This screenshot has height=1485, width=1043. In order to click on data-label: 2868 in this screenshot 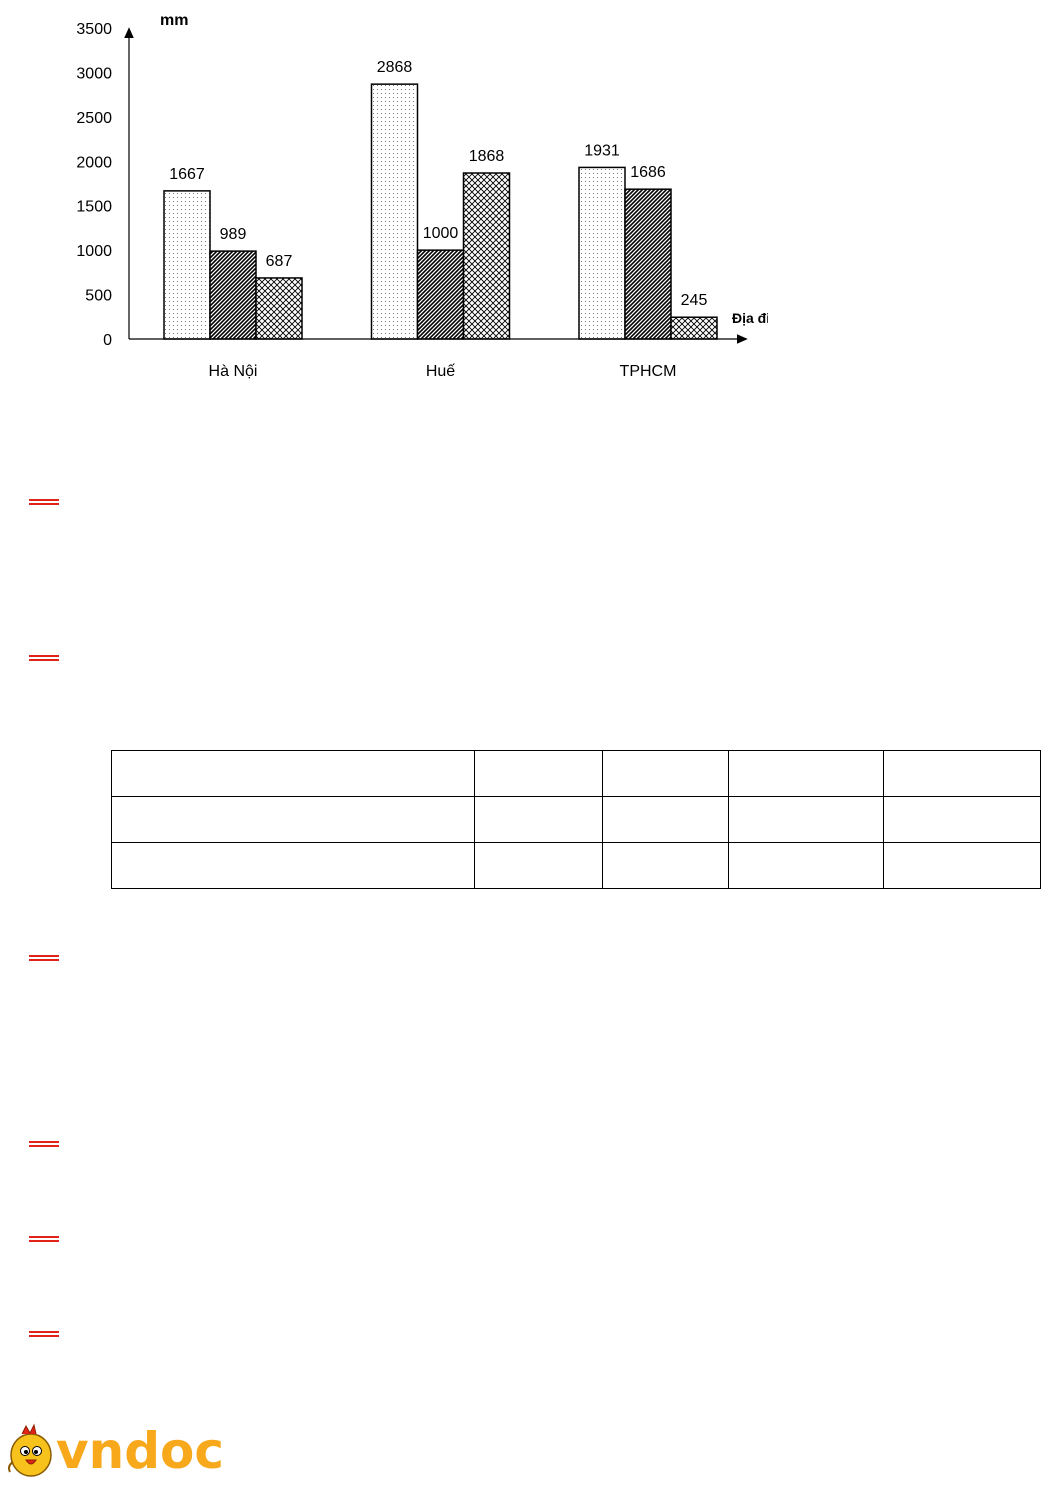, I will do `click(395, 67)`.